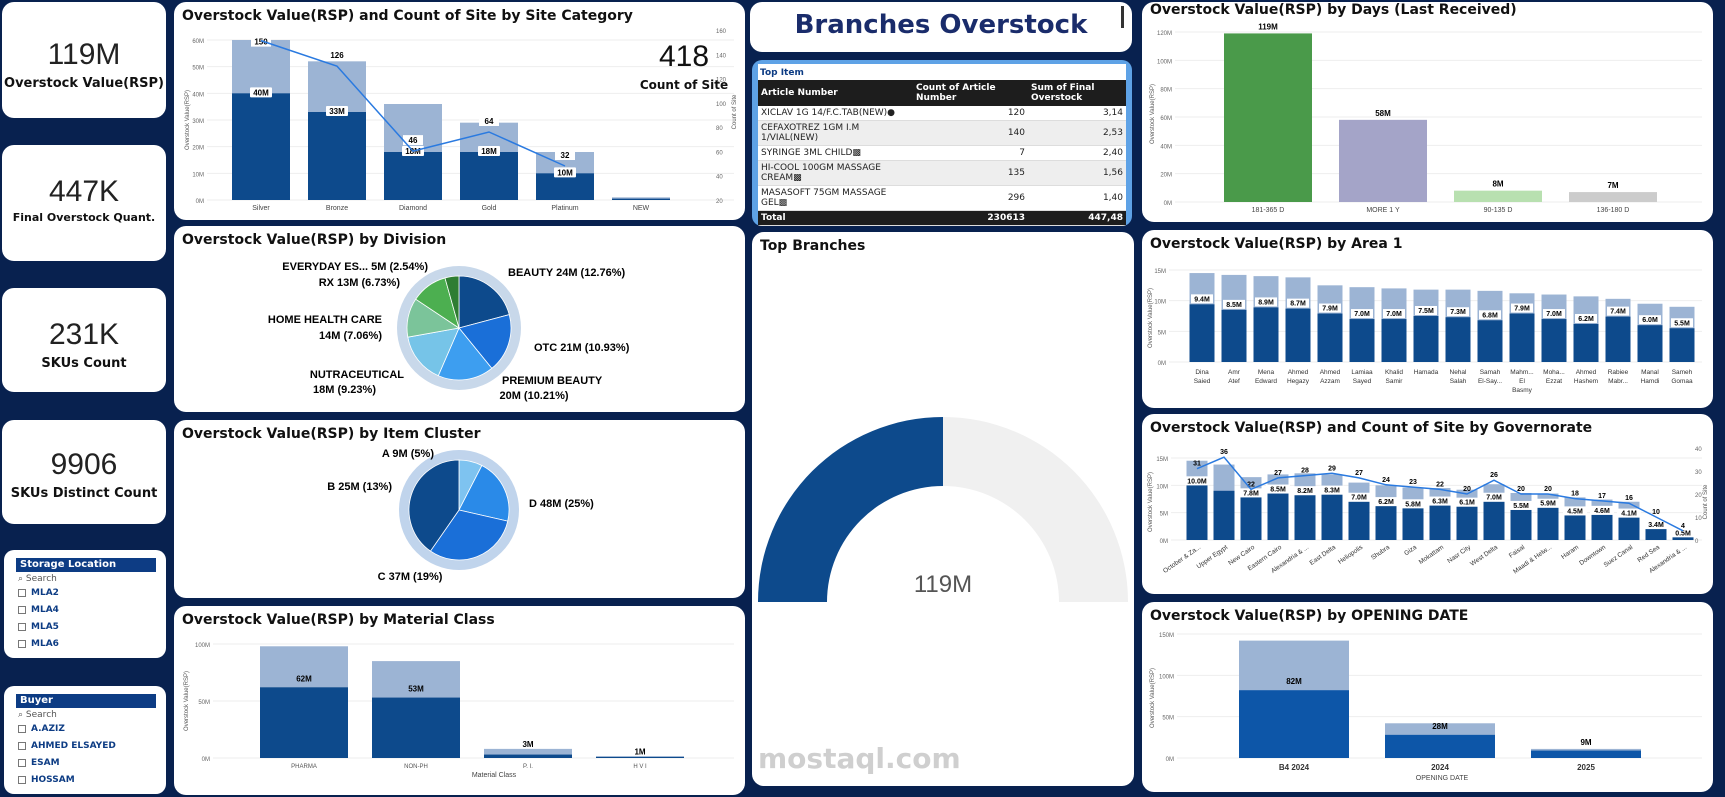 This screenshot has height=797, width=1725. Describe the element at coordinates (970, 153) in the screenshot. I see `table-cell: 7` at that location.